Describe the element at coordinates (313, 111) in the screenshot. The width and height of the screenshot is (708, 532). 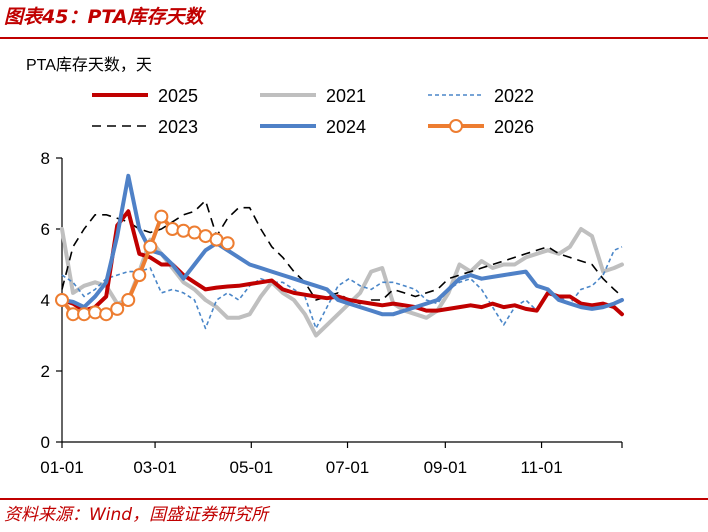
I see `legend: 2025 2021 2022 2023 2024 2026` at that location.